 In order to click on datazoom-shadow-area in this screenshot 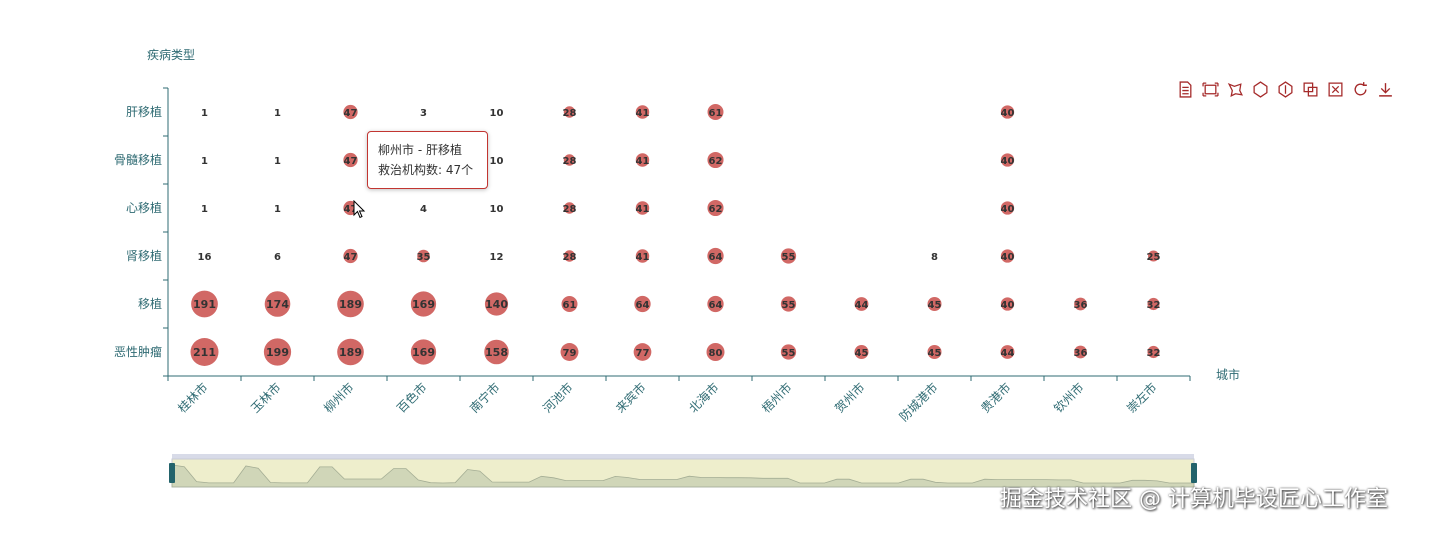, I will do `click(683, 476)`.